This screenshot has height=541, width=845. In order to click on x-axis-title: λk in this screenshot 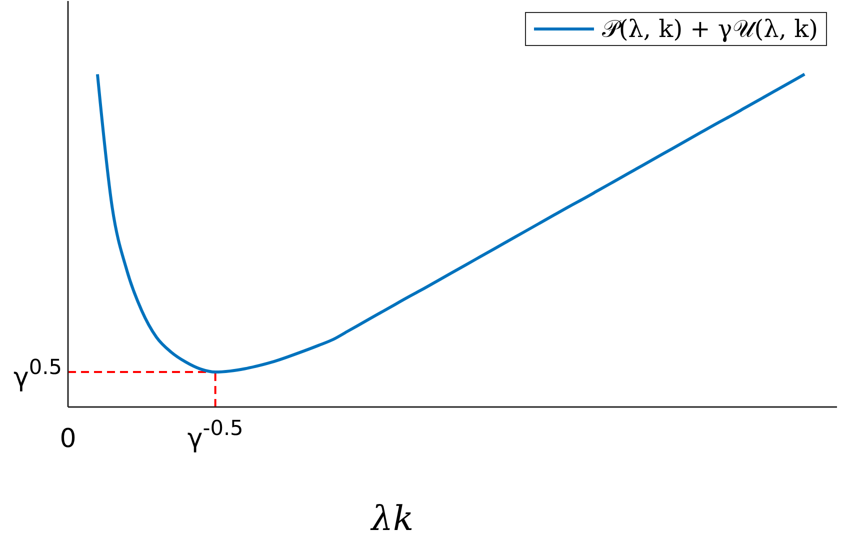, I will do `click(391, 519)`.